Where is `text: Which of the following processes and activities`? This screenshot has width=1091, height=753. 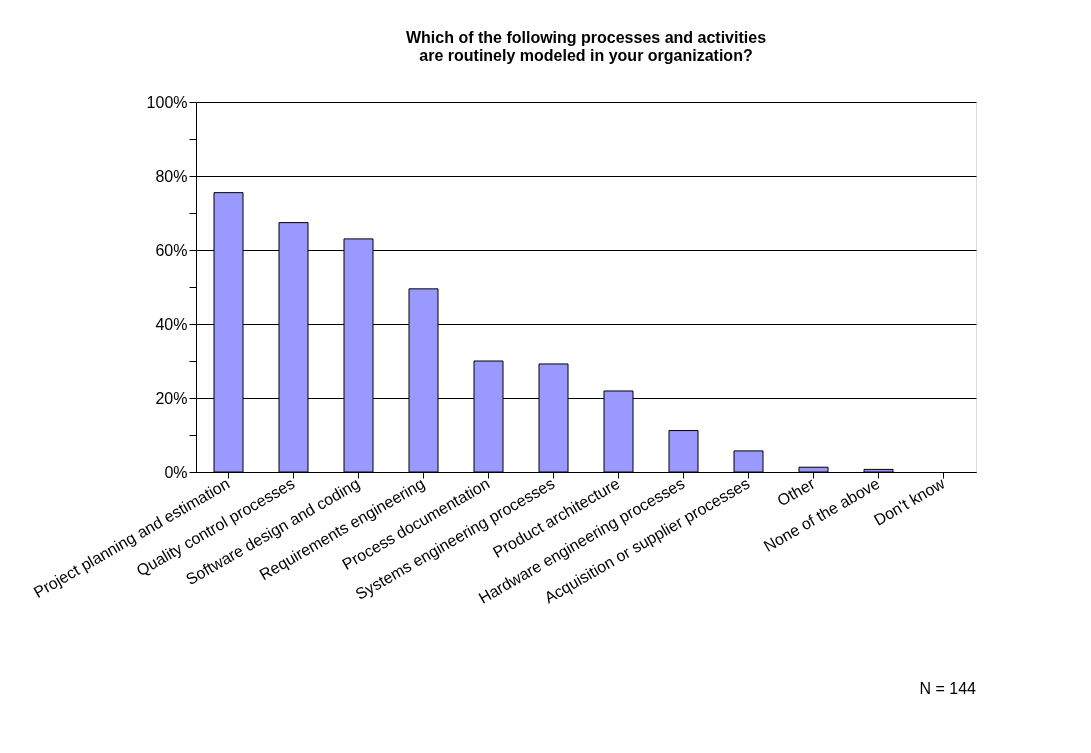 text: Which of the following processes and activities is located at coordinates (586, 37).